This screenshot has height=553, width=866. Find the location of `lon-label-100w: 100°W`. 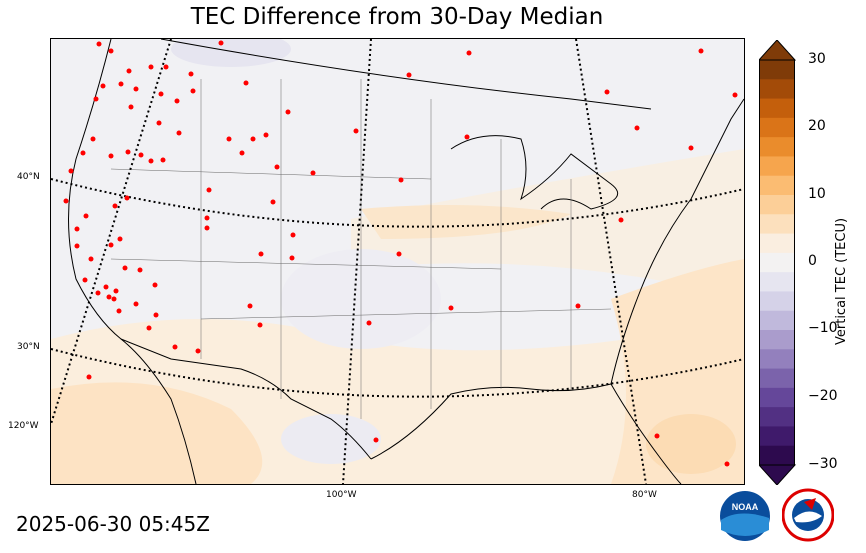

lon-label-100w: 100°W is located at coordinates (341, 495).